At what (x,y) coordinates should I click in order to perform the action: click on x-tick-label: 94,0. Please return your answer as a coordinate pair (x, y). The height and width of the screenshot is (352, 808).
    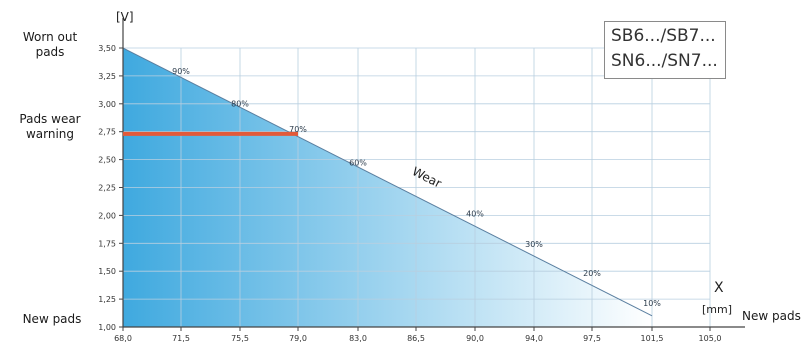
    Looking at the image, I should click on (534, 338).